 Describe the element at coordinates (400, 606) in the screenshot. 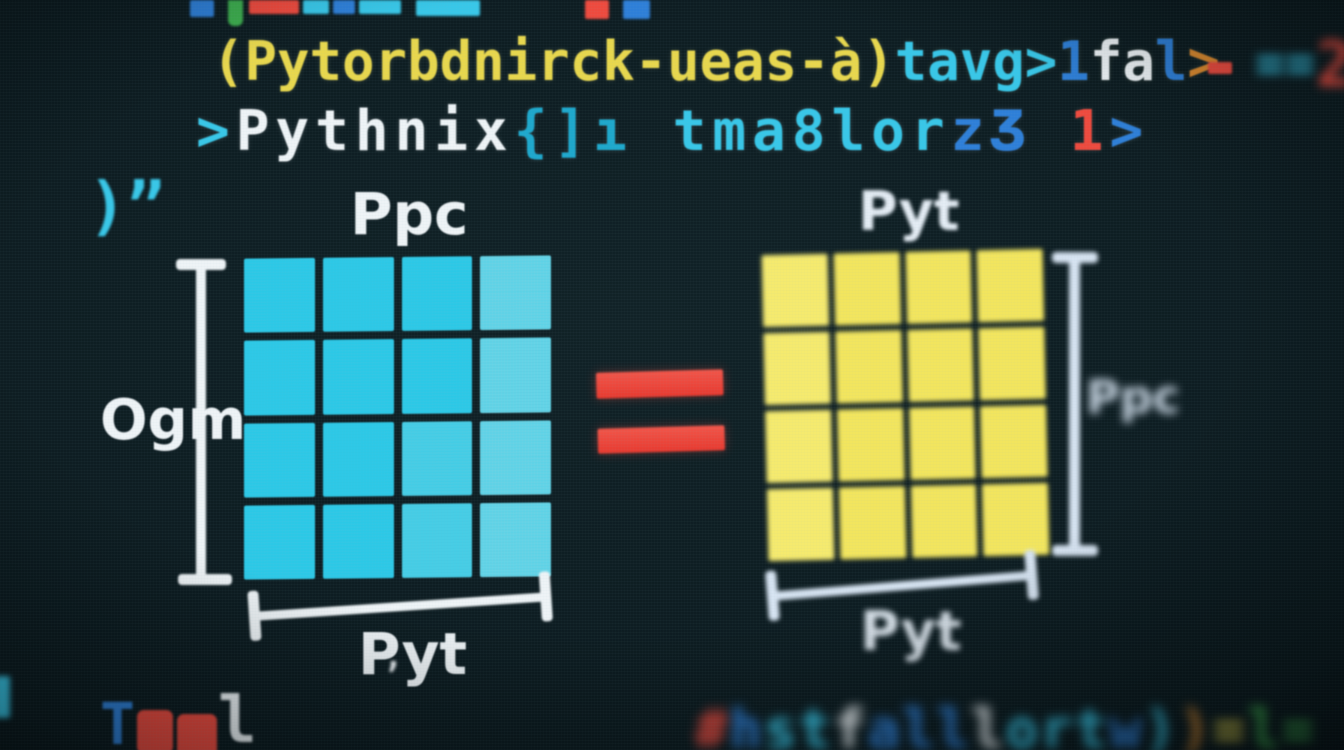

I see `left-matrix-width-line` at that location.